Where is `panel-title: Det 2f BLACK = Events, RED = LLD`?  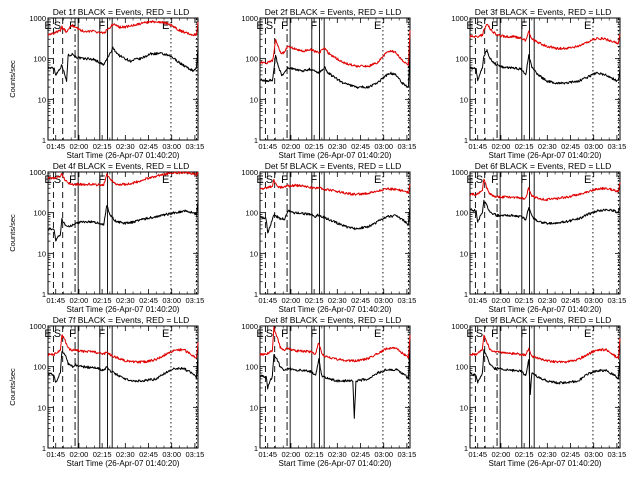
panel-title: Det 2f BLACK = Events, RED = LLD is located at coordinates (333, 12).